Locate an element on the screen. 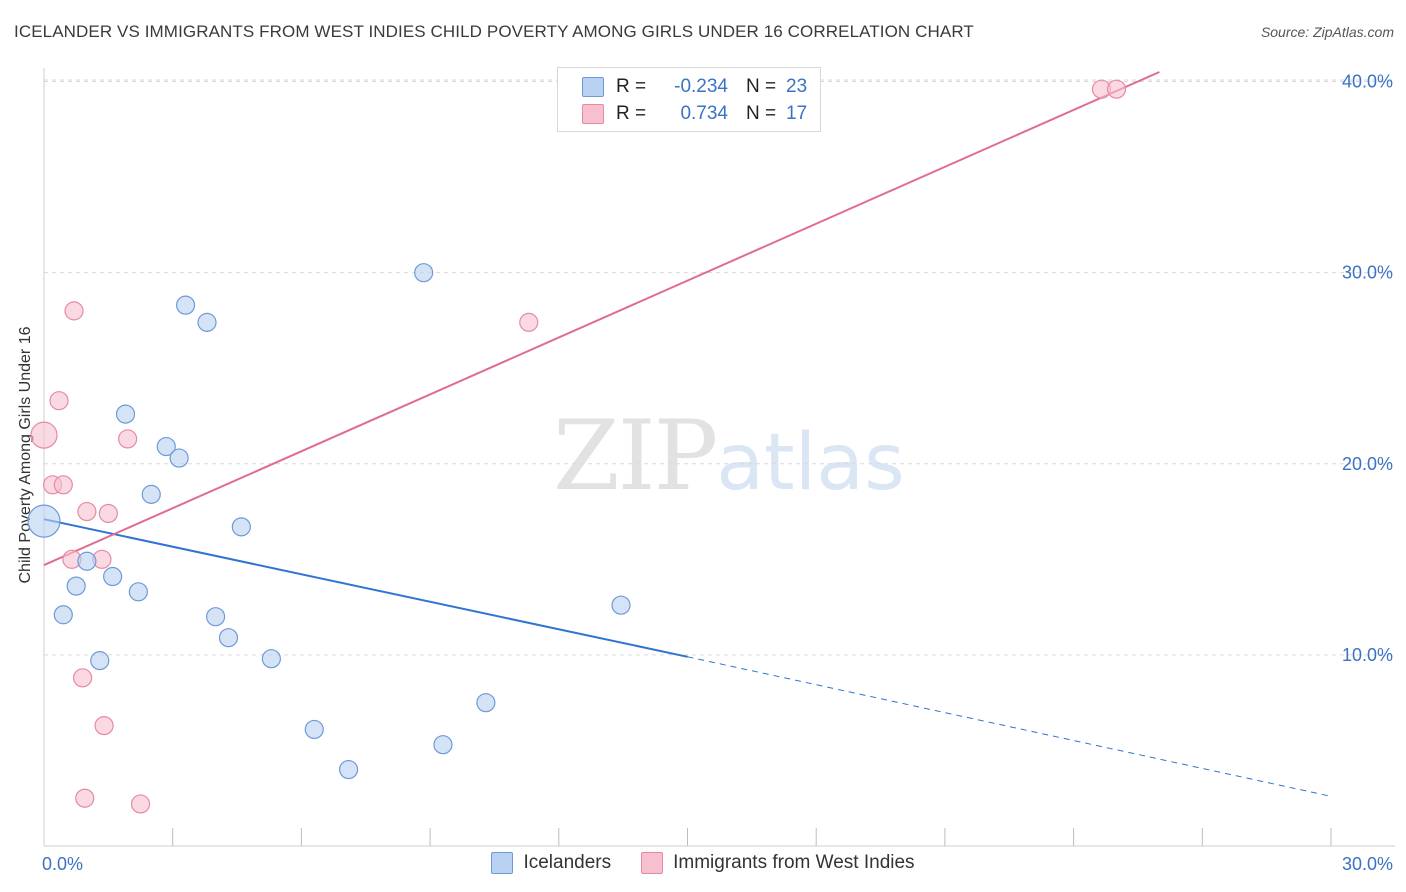 This screenshot has height=892, width=1406. icelanders-trend-line is located at coordinates (365, 588).